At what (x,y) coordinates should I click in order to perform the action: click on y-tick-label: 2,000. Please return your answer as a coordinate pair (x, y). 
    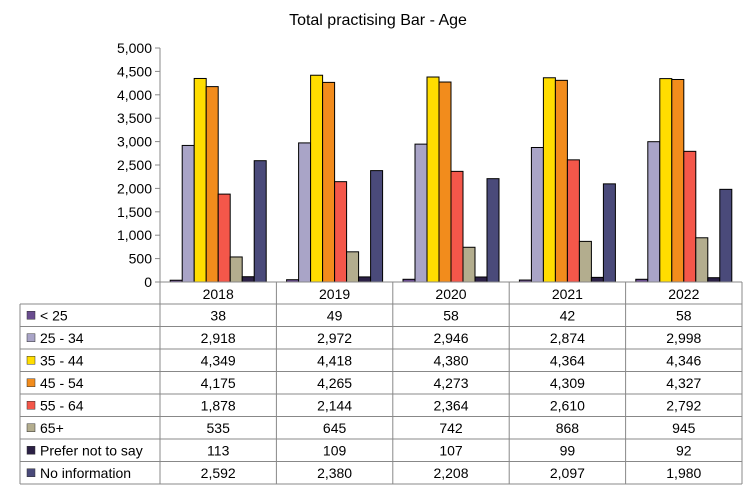
    Looking at the image, I should click on (134, 188).